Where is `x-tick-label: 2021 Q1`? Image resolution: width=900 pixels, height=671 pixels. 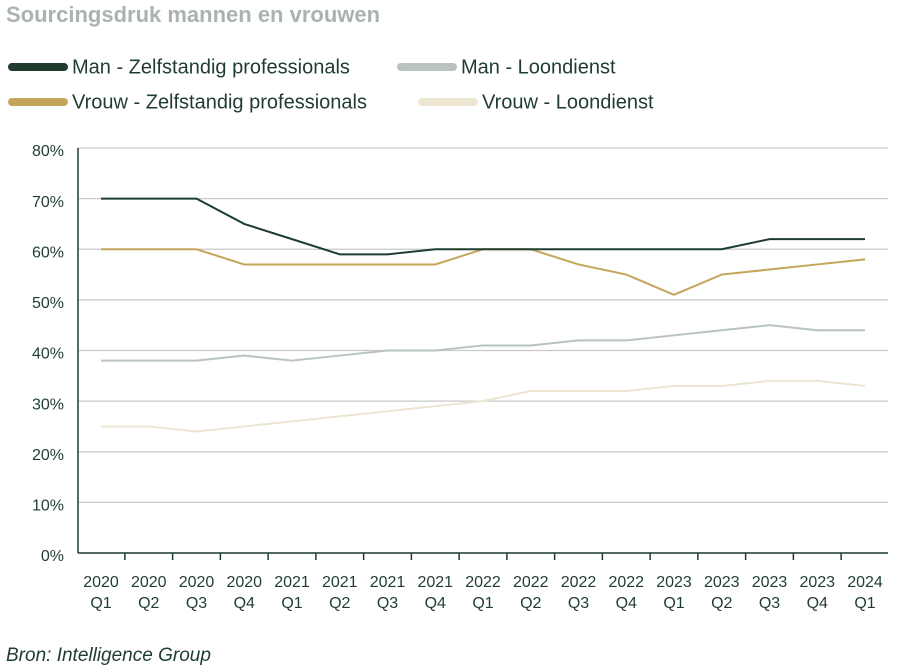 x-tick-label: 2021 Q1 is located at coordinates (292, 593).